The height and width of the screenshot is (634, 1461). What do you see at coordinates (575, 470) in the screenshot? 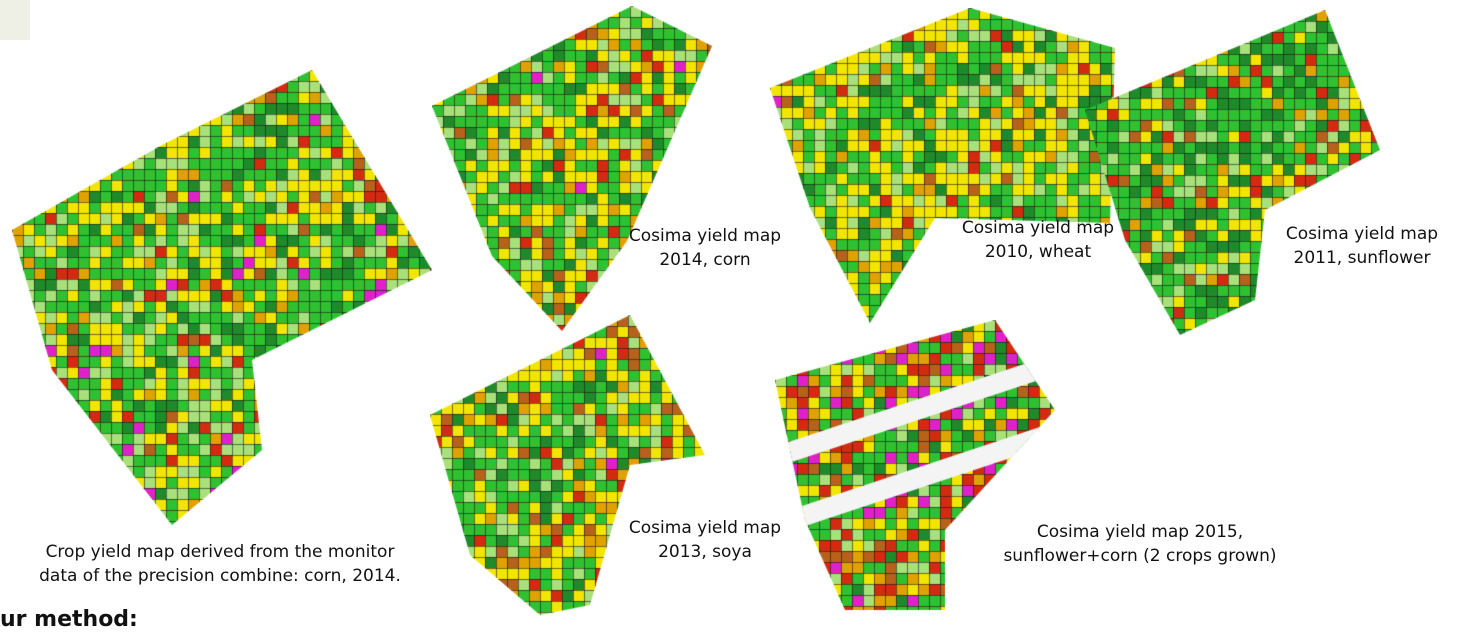
I see `yield-map-cosima-2013-soya` at bounding box center [575, 470].